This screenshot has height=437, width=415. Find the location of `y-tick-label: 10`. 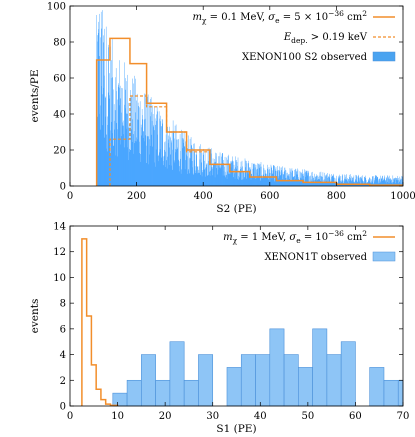

y-tick-label: 10 is located at coordinates (59, 278).